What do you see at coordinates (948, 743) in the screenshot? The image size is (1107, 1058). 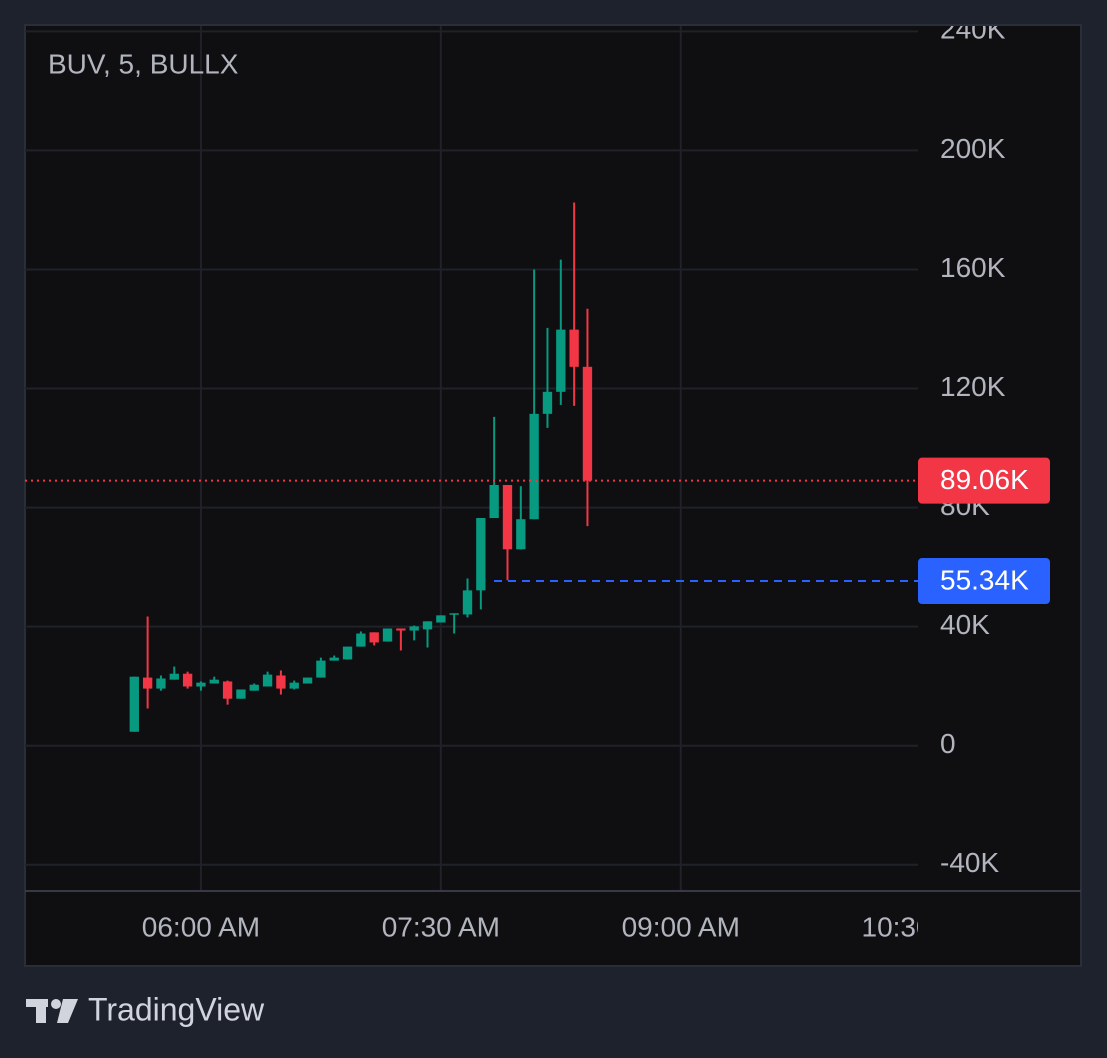 I see `y-tick-label: 0` at bounding box center [948, 743].